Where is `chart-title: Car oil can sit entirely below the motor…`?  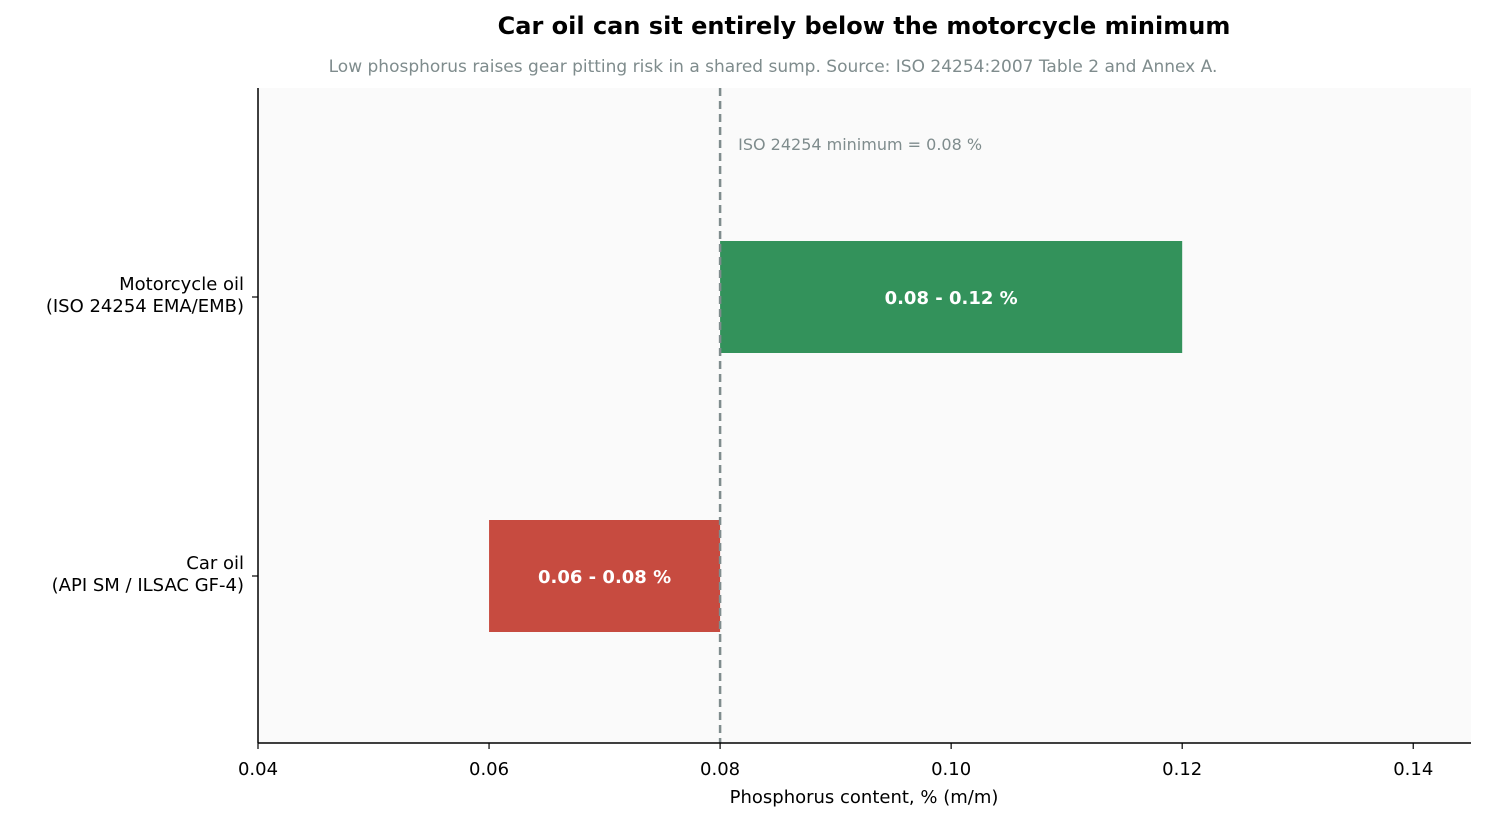 chart-title: Car oil can sit entirely below the motor… is located at coordinates (864, 26).